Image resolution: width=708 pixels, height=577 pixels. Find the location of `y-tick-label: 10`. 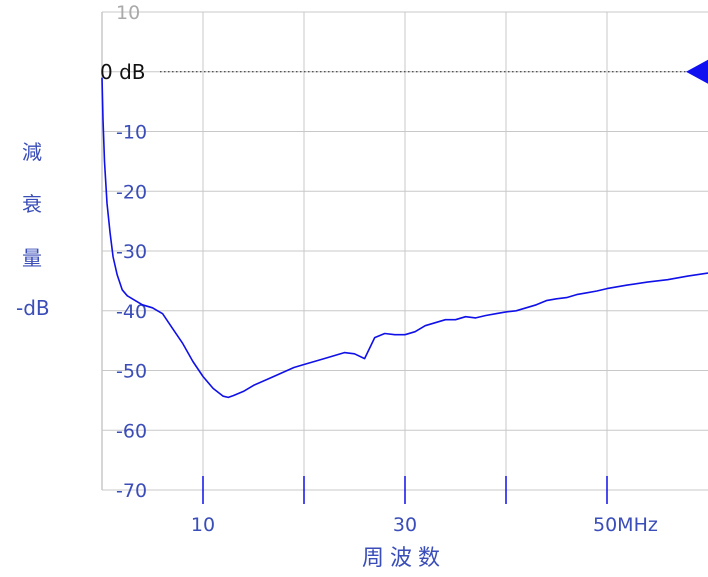

y-tick-label: 10 is located at coordinates (128, 13).